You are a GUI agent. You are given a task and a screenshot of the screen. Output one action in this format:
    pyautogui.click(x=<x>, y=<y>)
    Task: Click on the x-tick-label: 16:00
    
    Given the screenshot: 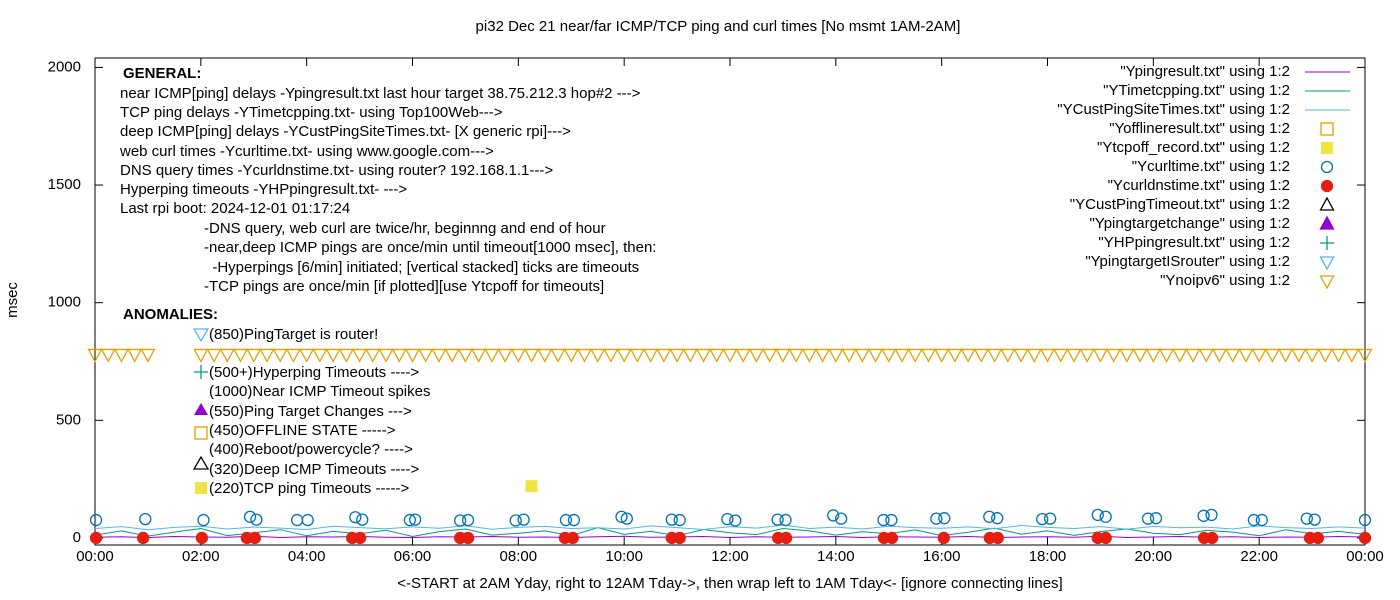 What is the action you would take?
    pyautogui.click(x=942, y=556)
    